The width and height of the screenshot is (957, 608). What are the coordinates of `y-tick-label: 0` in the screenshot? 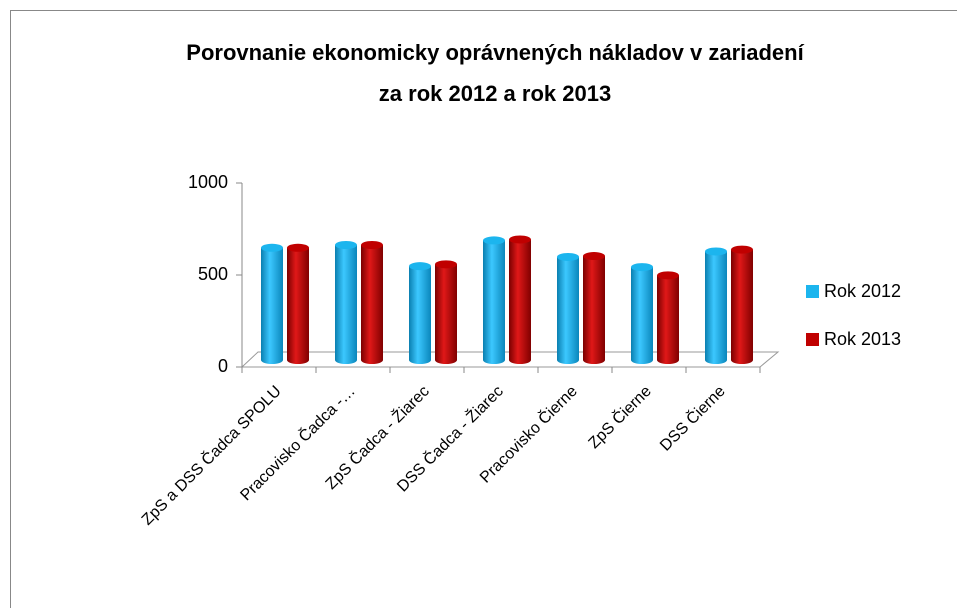 It's located at (223, 366).